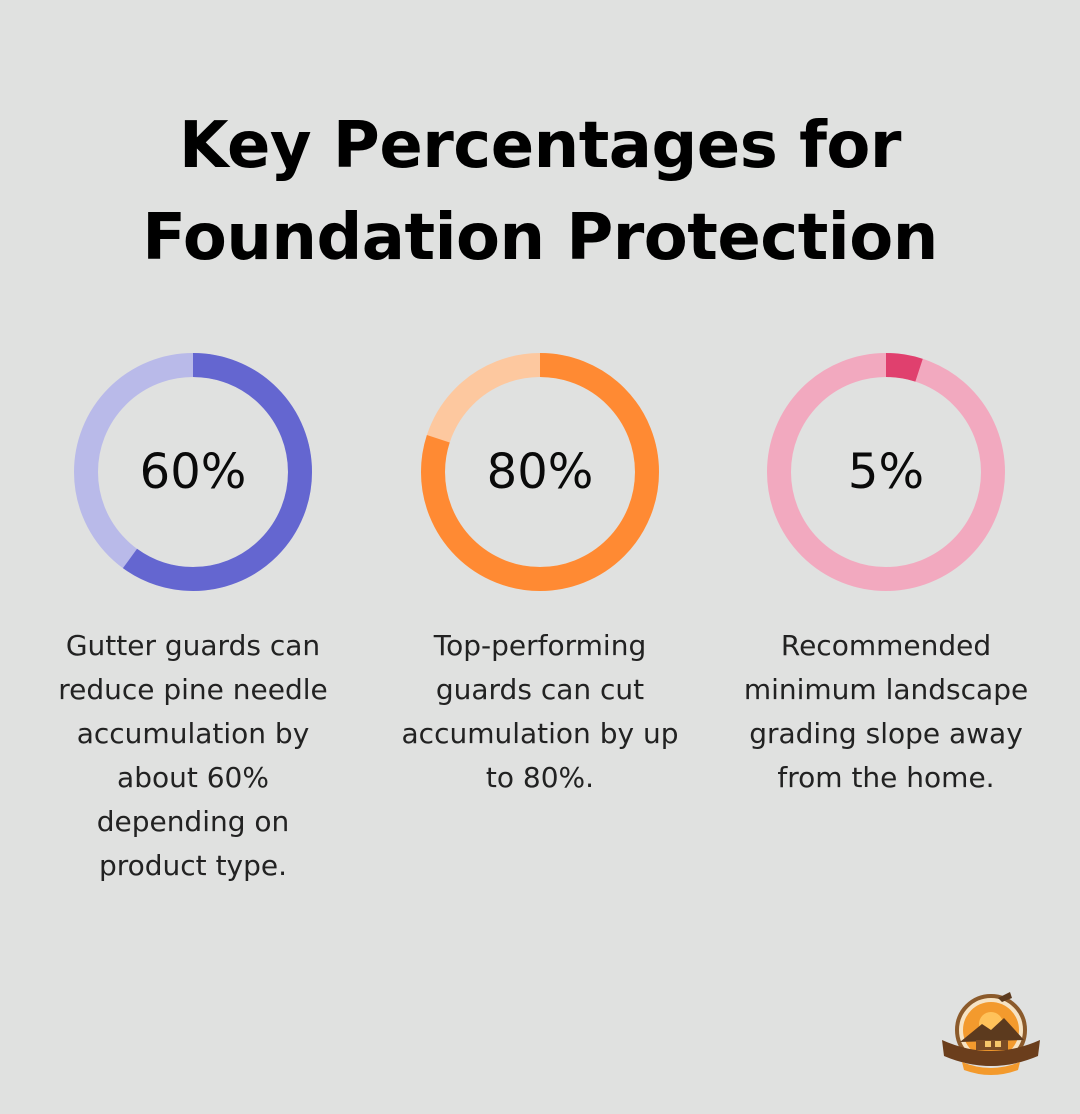 This screenshot has width=1080, height=1114. Describe the element at coordinates (540, 238) in the screenshot. I see `chart-title-line-2: Foundation Protection` at that location.